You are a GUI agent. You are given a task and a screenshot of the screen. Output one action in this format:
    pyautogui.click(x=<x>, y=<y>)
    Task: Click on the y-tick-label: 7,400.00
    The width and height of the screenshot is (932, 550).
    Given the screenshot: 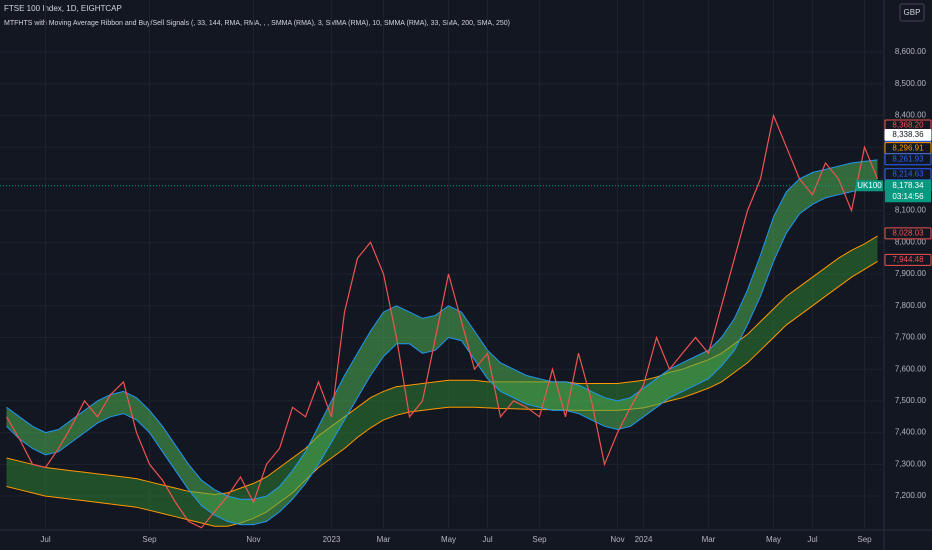 What is the action you would take?
    pyautogui.click(x=911, y=432)
    